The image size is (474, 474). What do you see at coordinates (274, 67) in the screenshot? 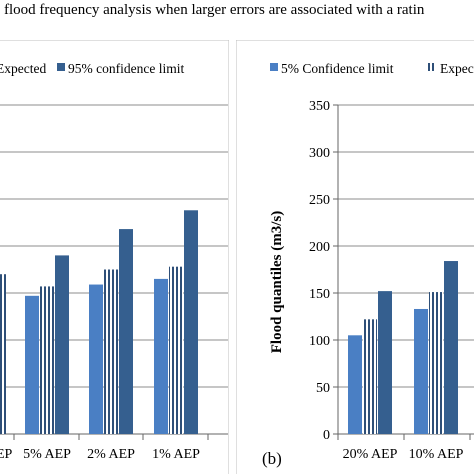
I see `legend-swatch-5-confidence` at bounding box center [274, 67].